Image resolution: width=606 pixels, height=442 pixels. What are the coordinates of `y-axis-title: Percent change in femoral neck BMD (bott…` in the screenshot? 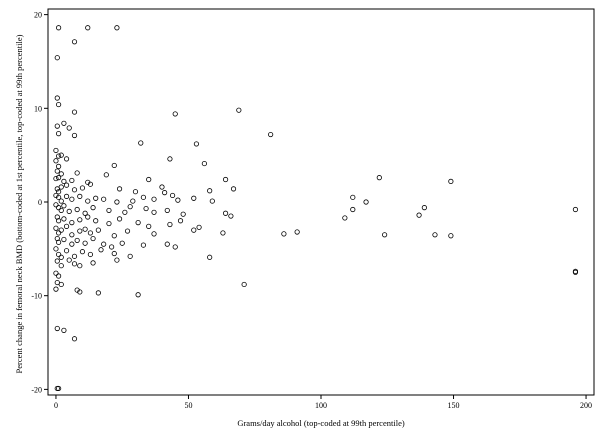 It's located at (19, 203).